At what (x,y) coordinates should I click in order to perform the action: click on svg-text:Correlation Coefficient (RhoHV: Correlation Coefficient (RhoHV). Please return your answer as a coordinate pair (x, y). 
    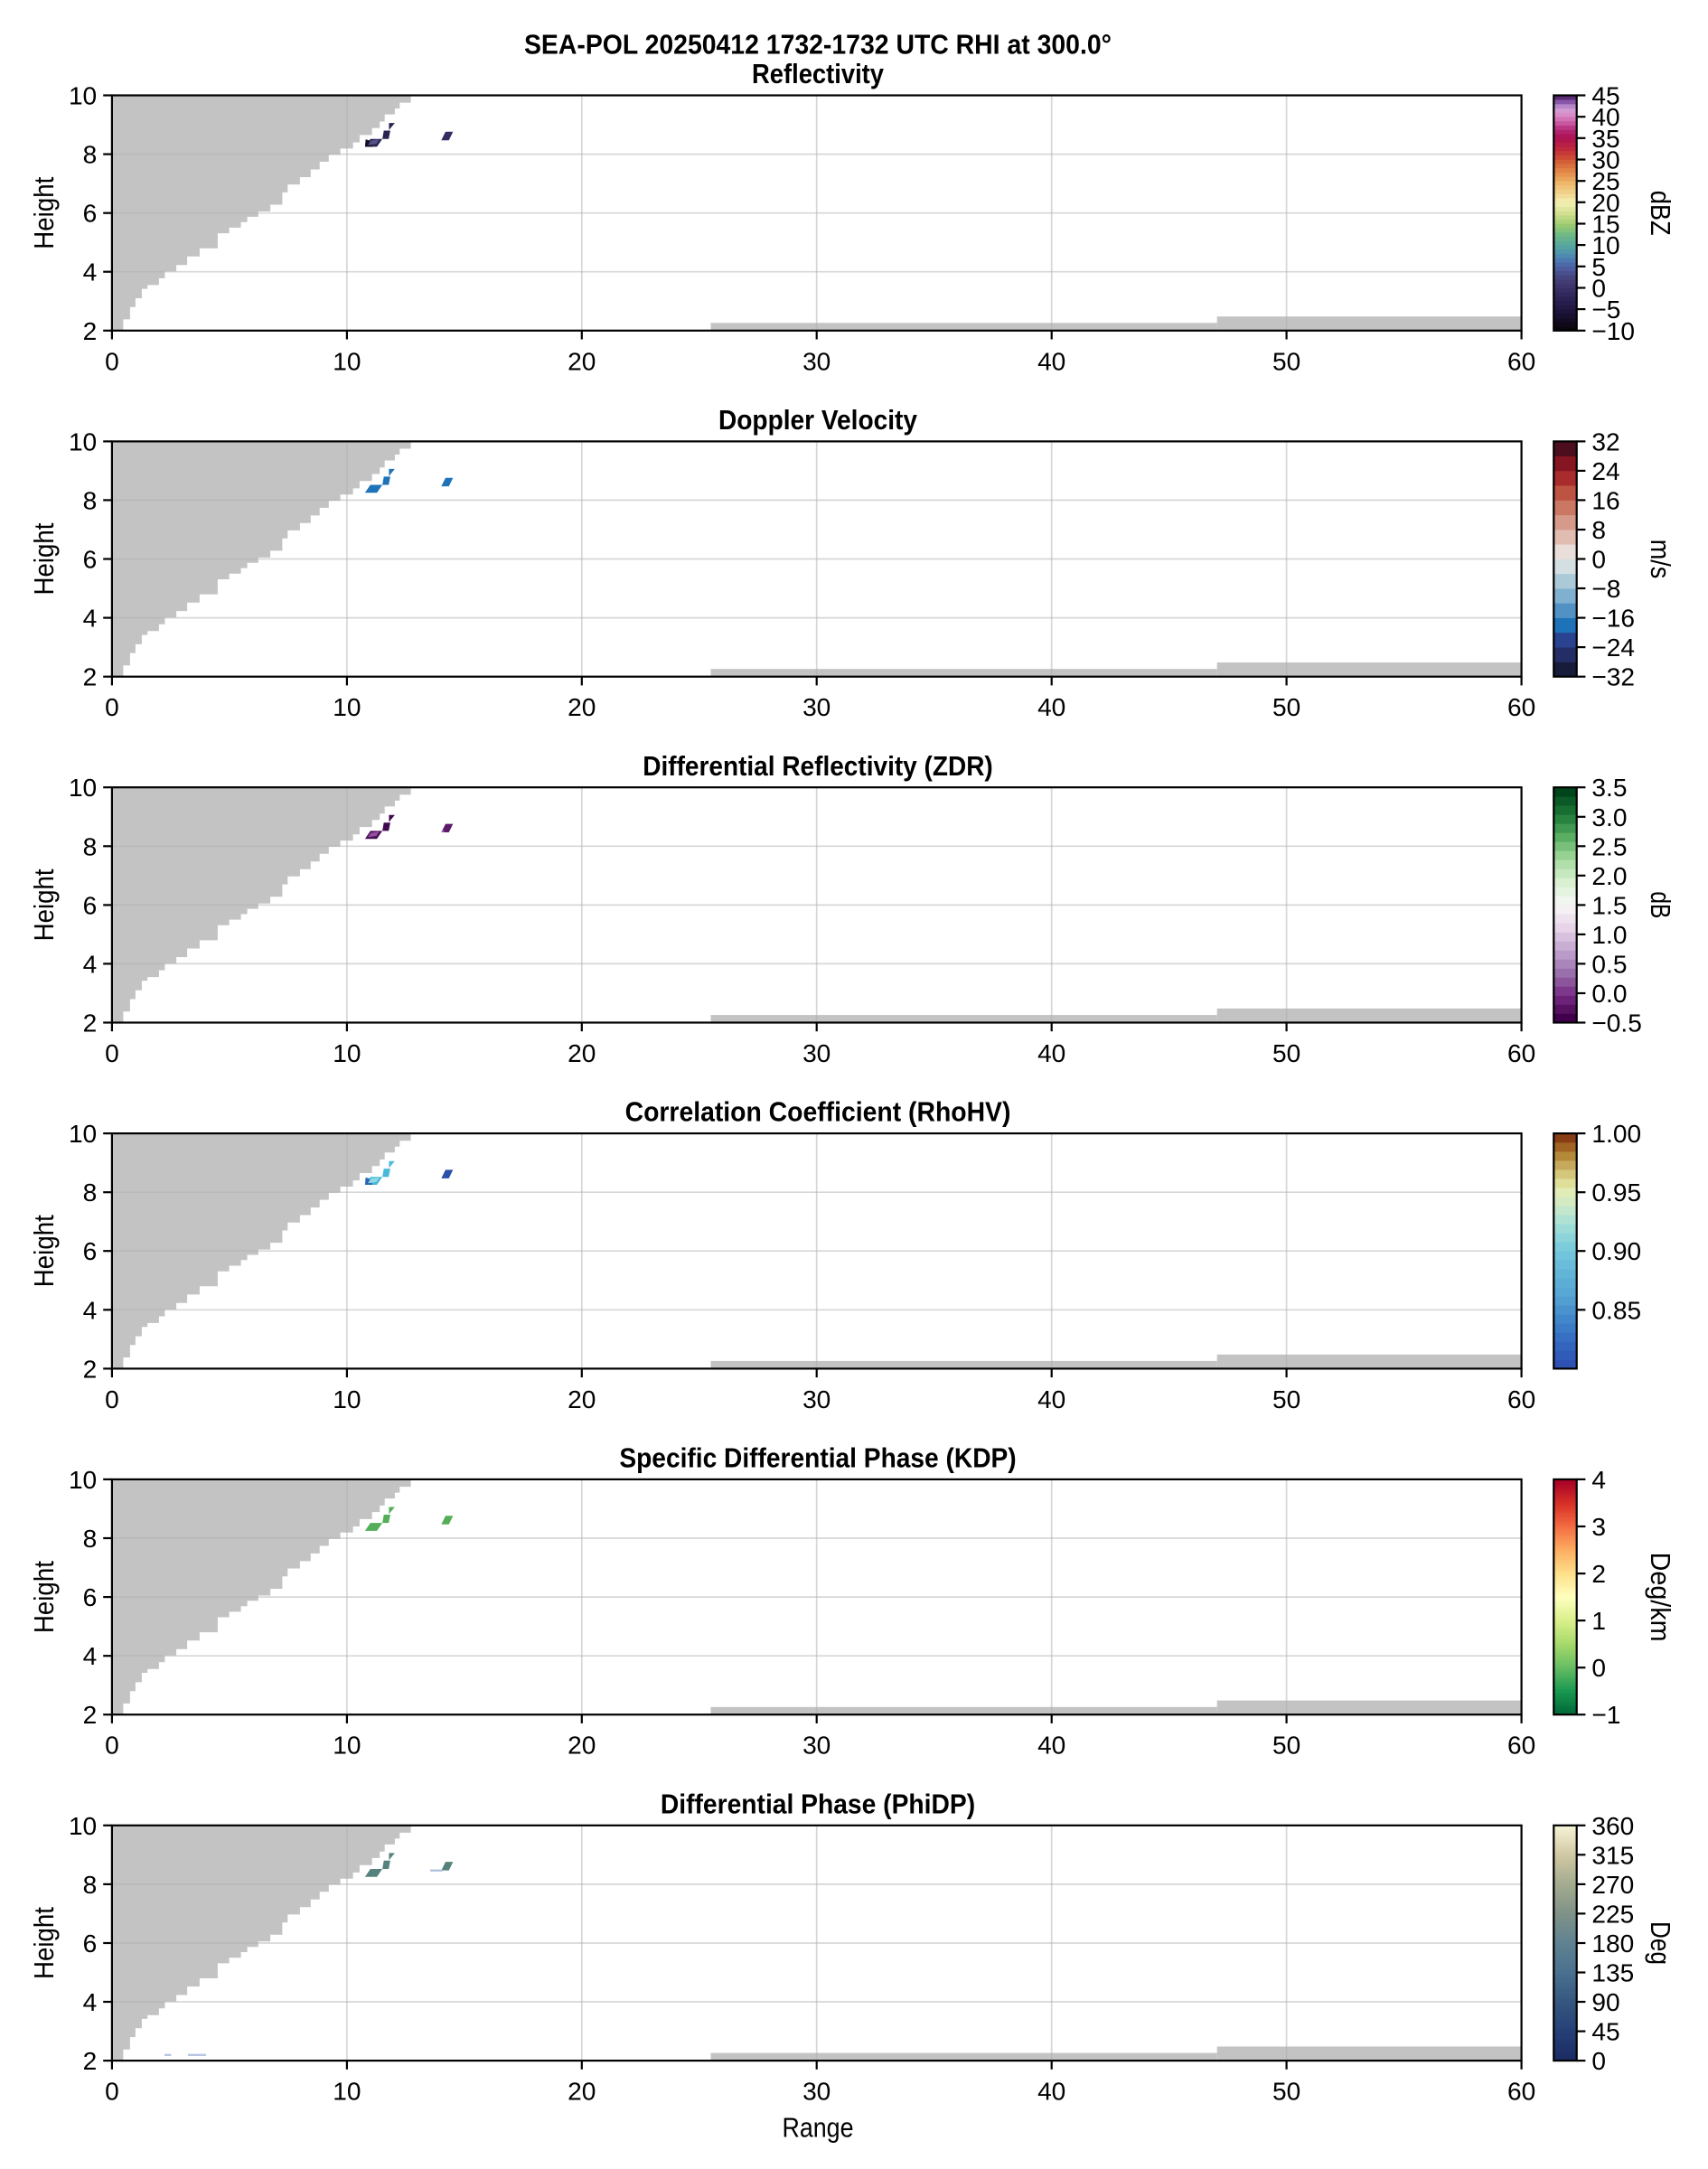
    Looking at the image, I should click on (818, 1113).